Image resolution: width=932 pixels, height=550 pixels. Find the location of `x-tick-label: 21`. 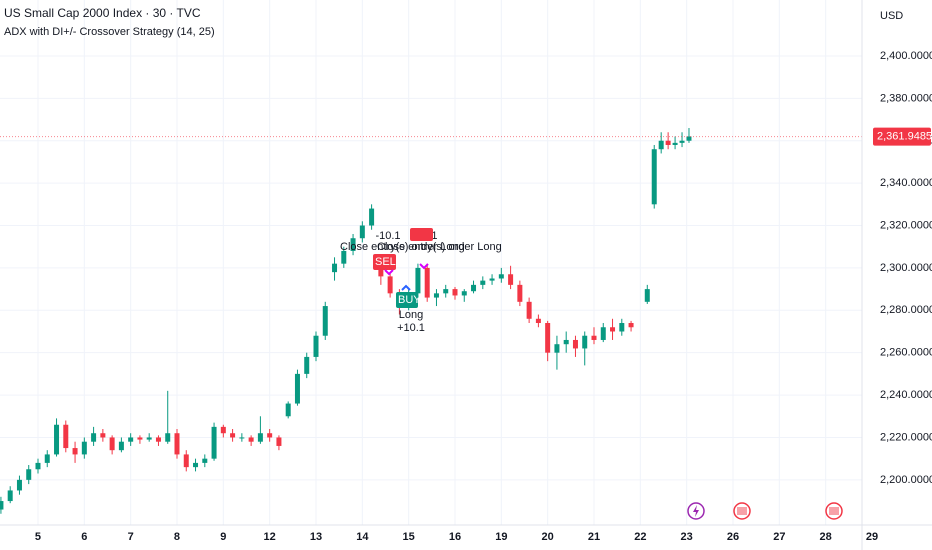

x-tick-label: 21 is located at coordinates (594, 537).